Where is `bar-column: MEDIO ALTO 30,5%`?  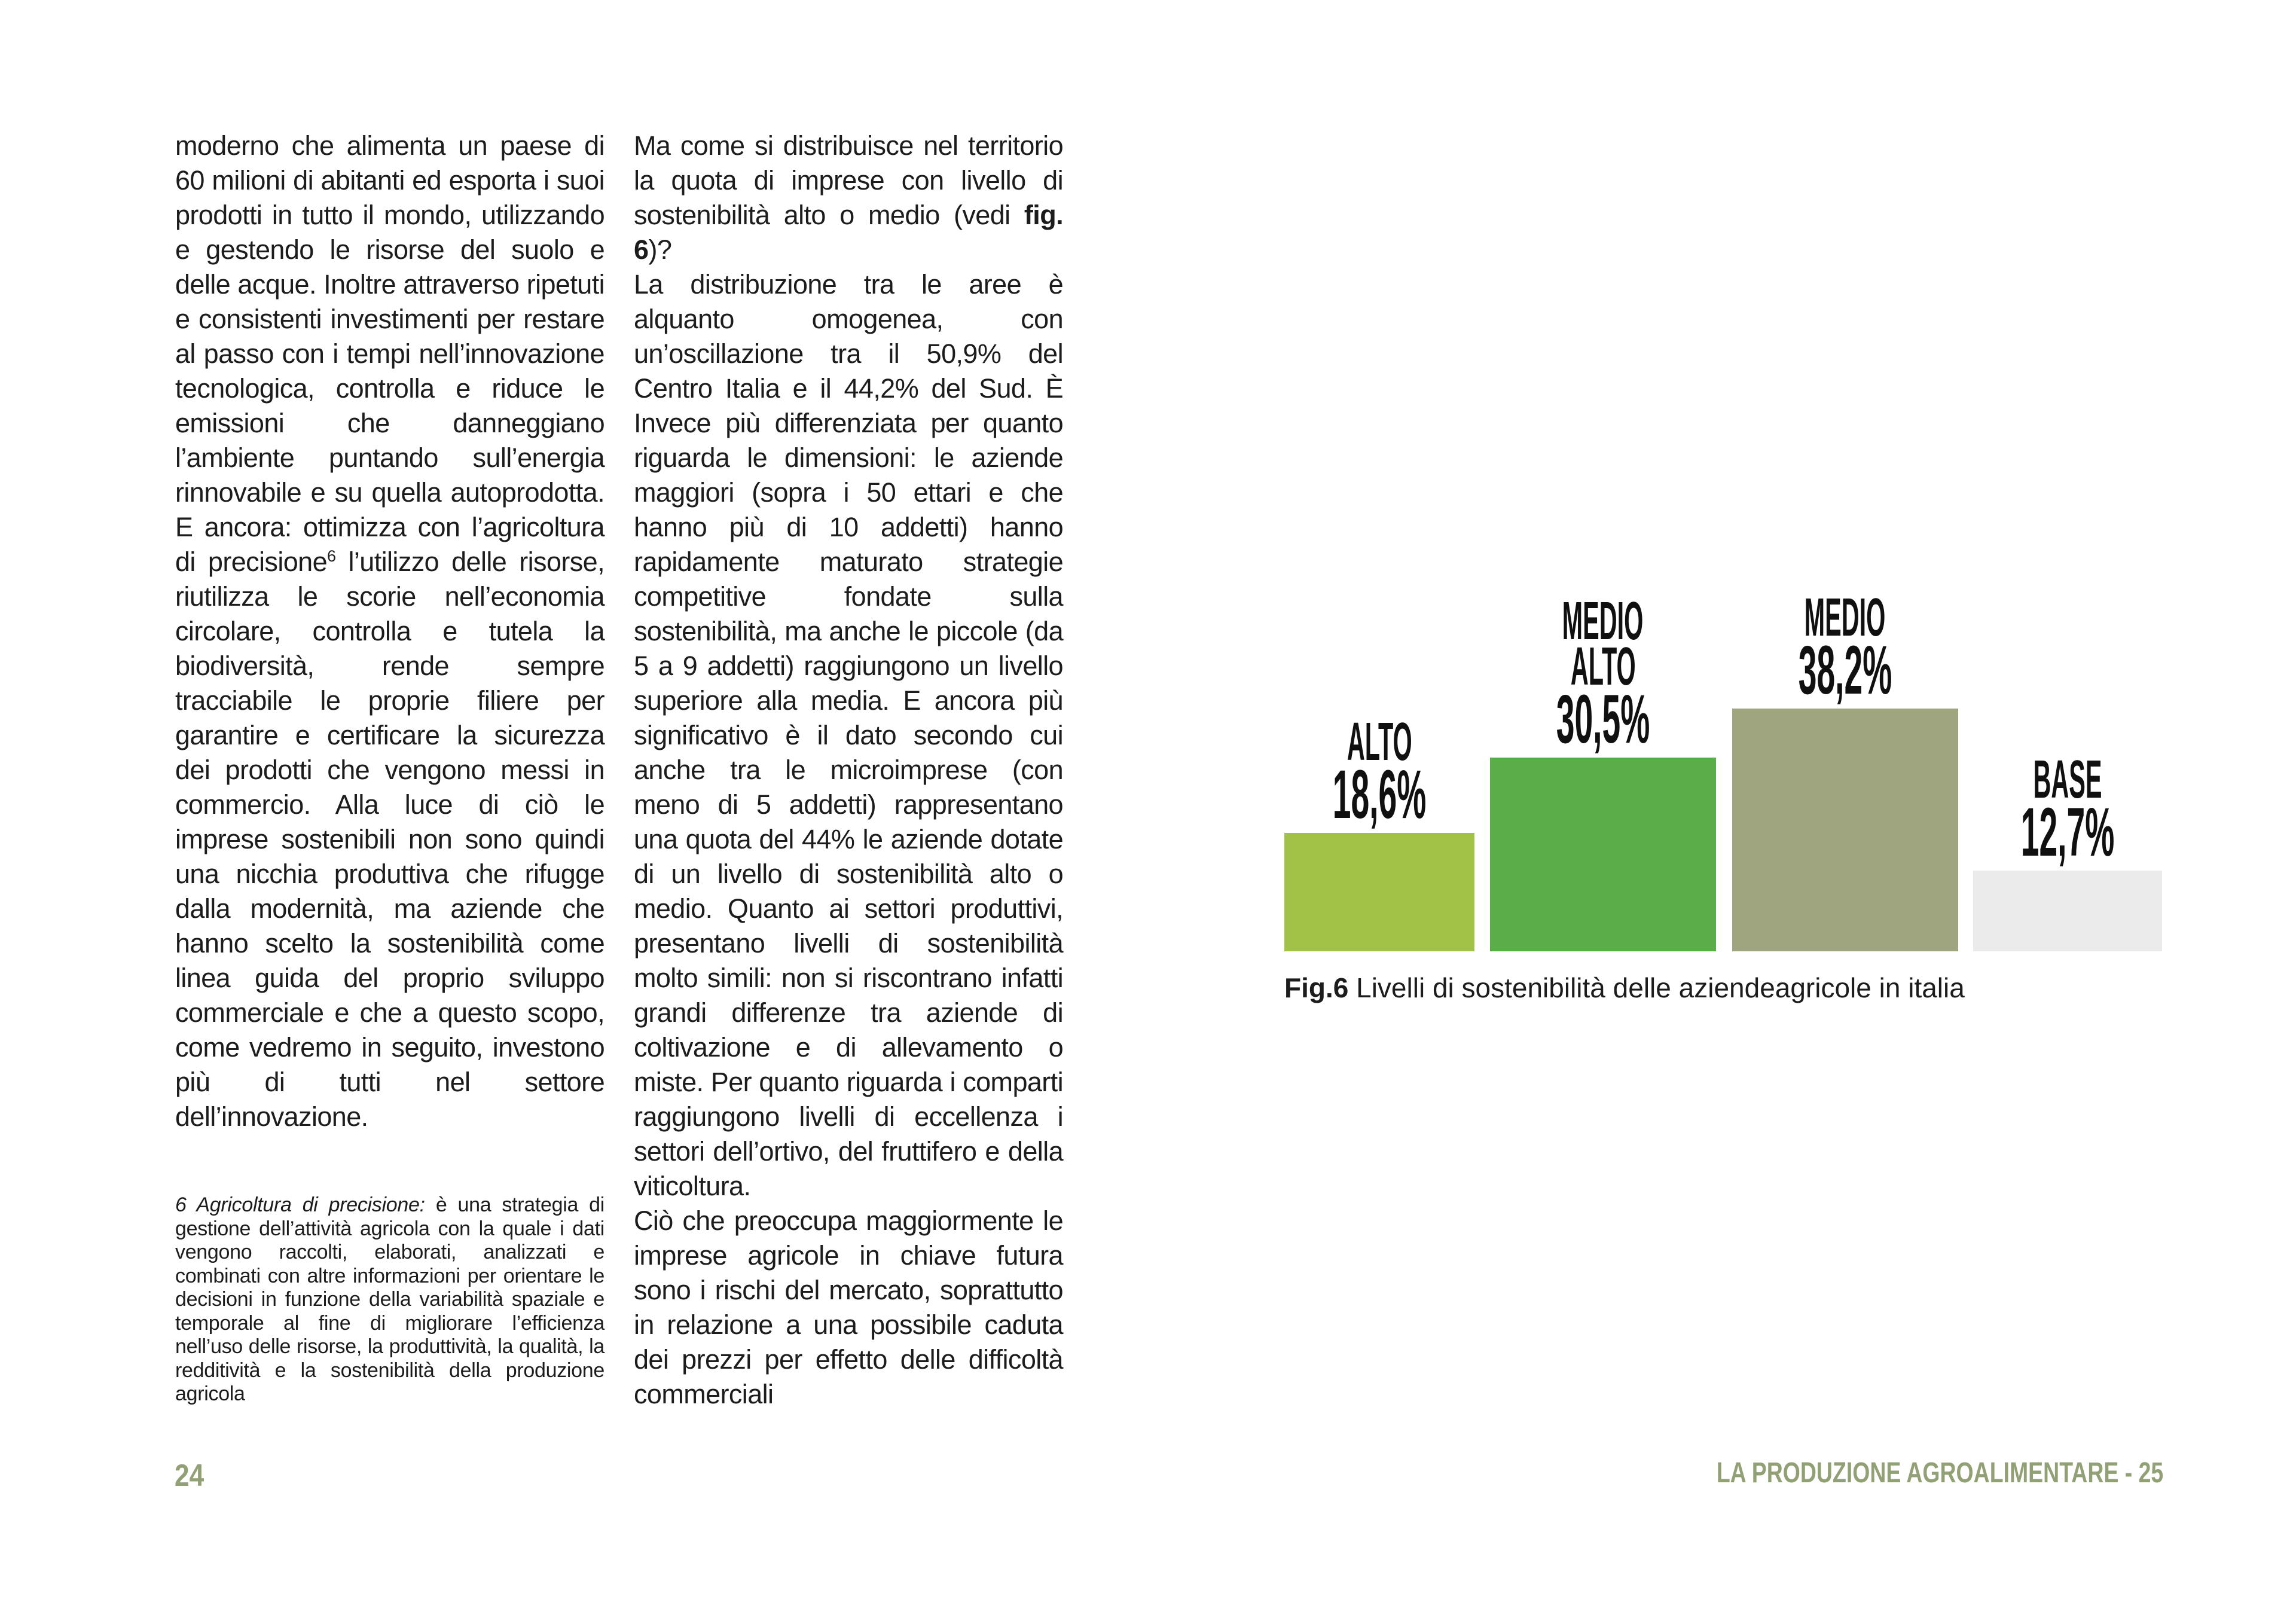 bar-column: MEDIO ALTO 30,5% is located at coordinates (1603, 771).